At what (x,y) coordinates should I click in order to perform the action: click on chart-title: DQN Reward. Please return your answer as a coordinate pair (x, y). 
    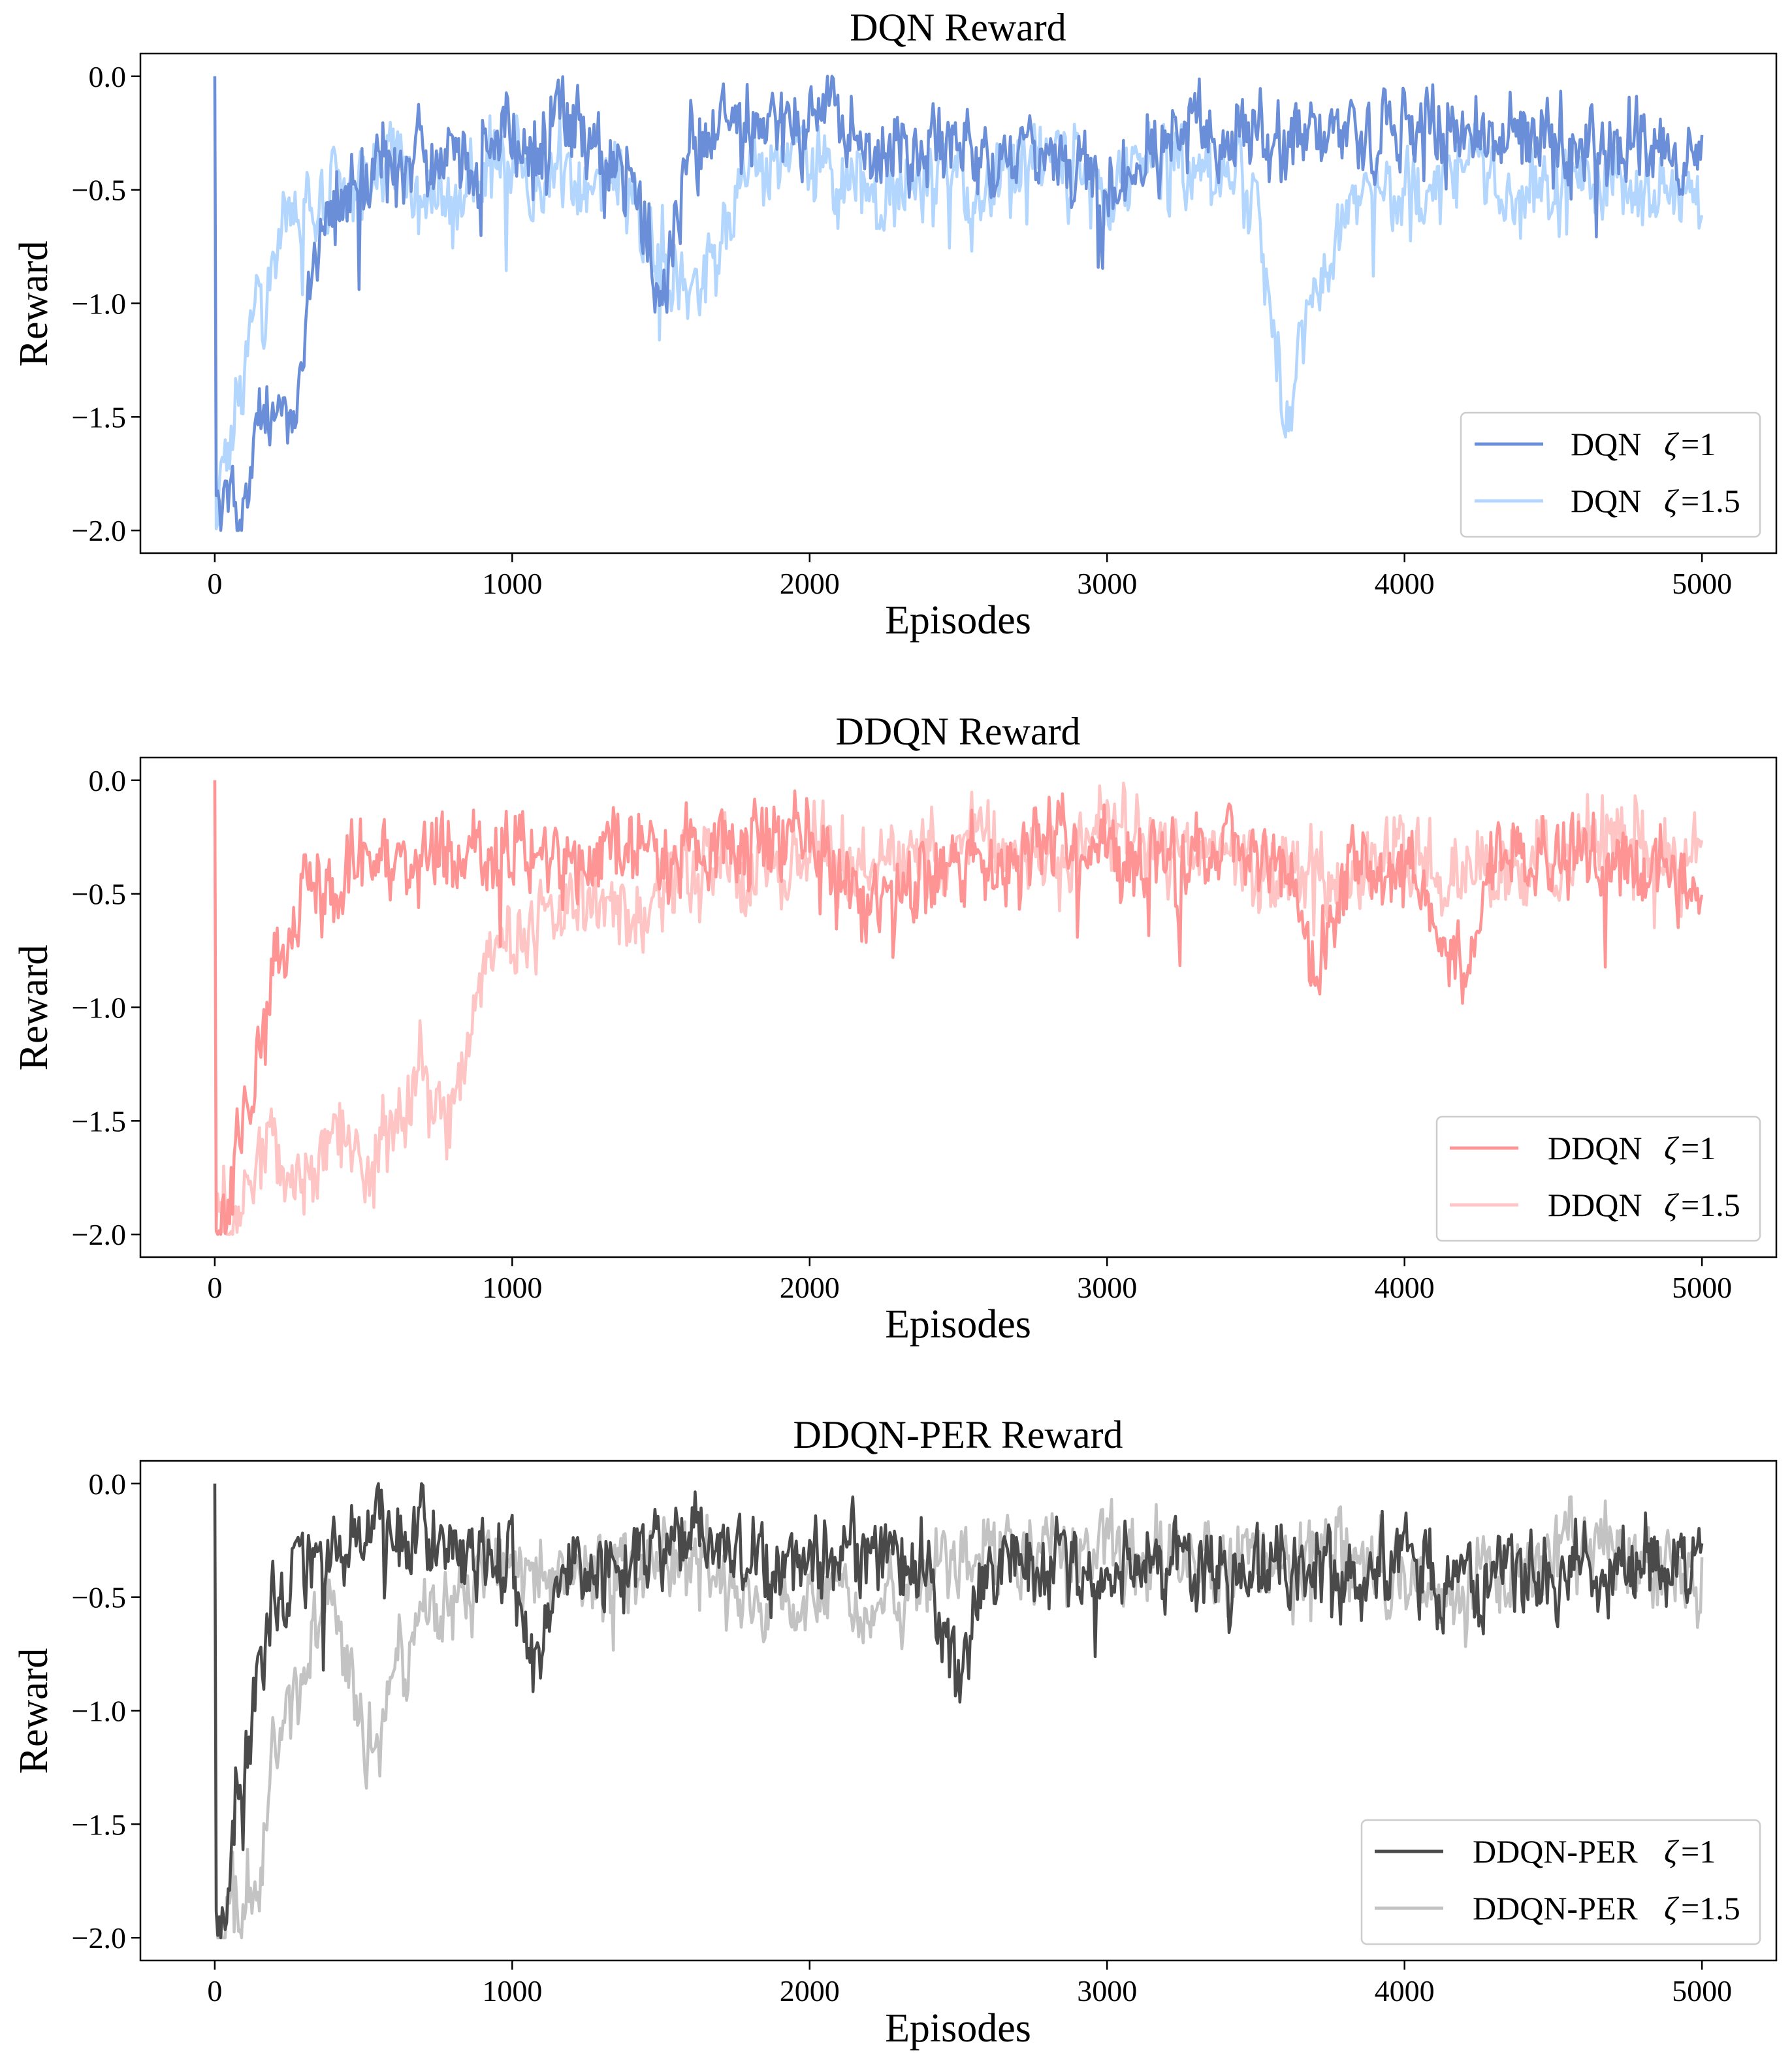
    Looking at the image, I should click on (958, 27).